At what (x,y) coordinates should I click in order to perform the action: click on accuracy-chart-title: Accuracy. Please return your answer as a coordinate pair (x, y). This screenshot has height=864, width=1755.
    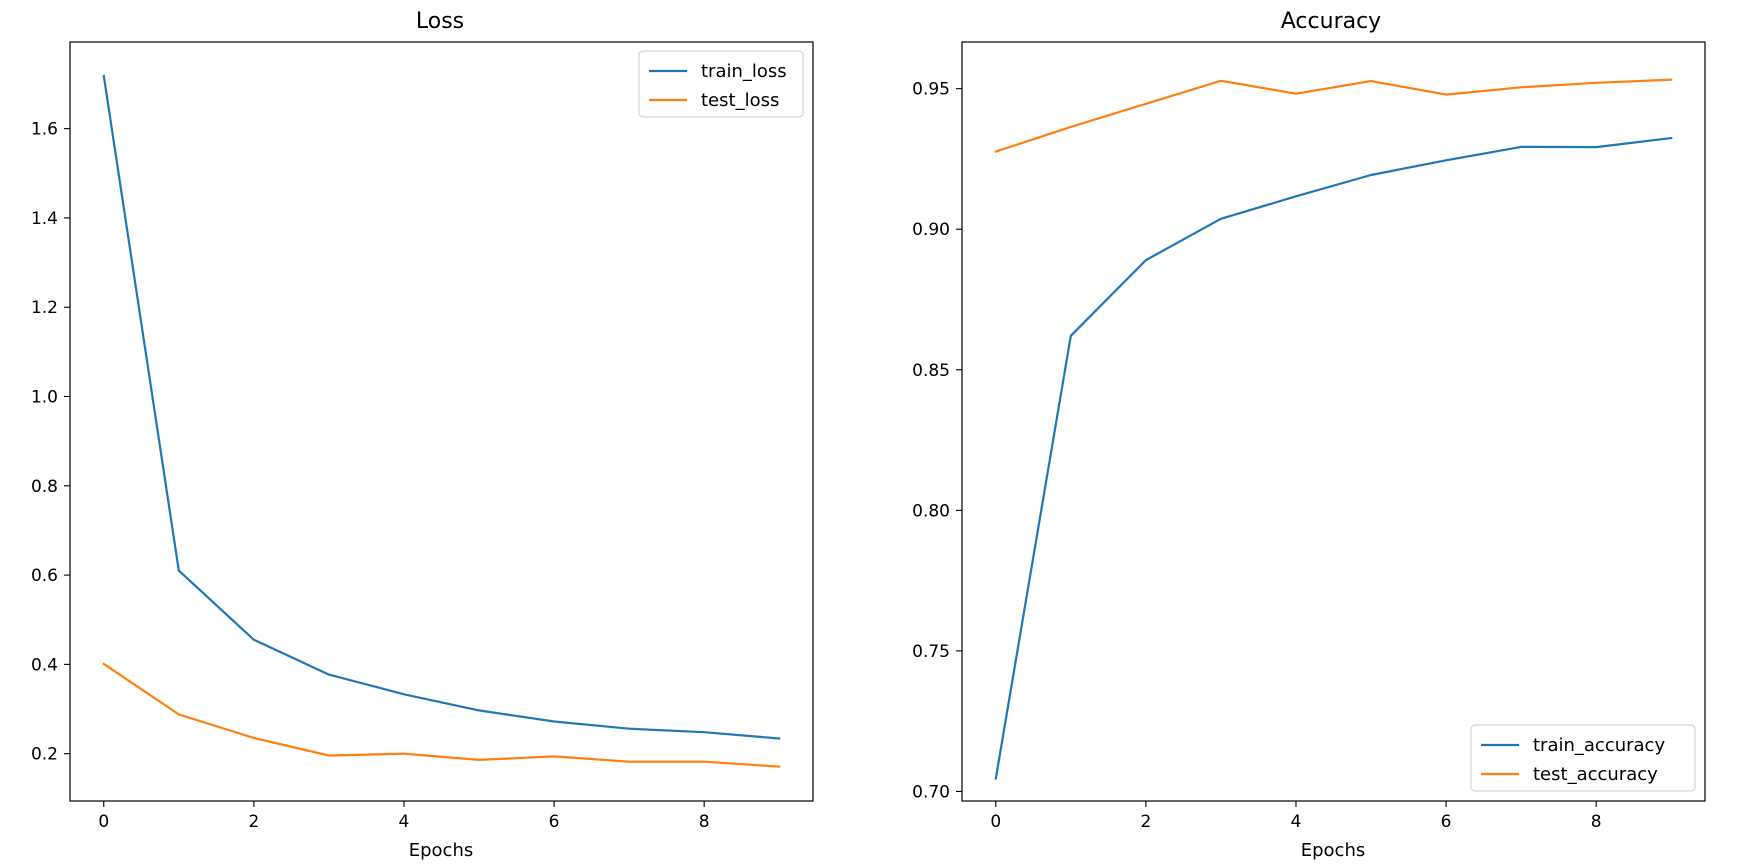
    Looking at the image, I should click on (1331, 21).